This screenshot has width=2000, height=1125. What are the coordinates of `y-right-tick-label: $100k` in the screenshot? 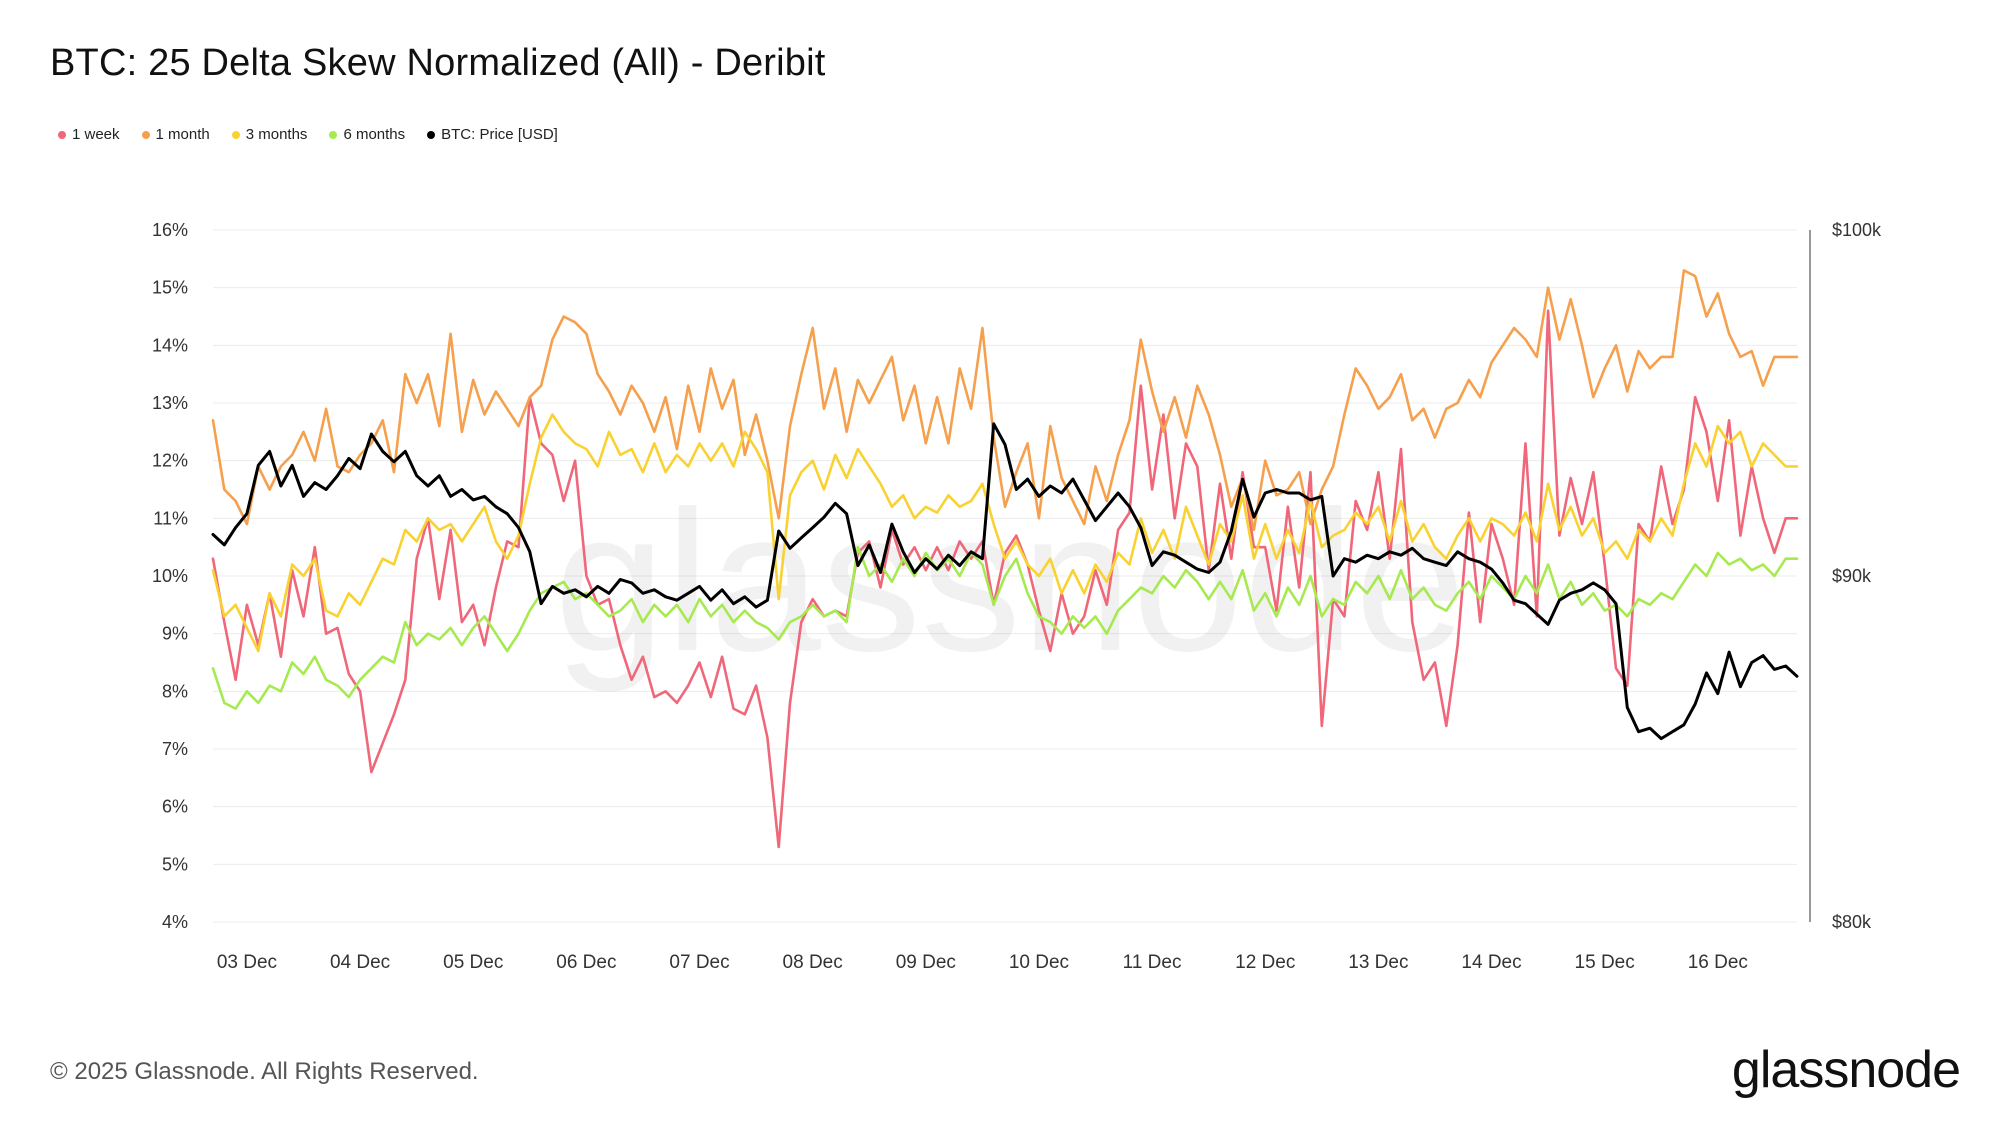 It's located at (1857, 230).